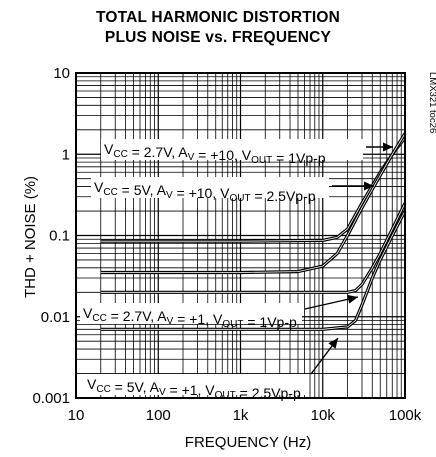  Describe the element at coordinates (248, 442) in the screenshot. I see `x-axis-label: FREQUENCY (Hz)` at that location.